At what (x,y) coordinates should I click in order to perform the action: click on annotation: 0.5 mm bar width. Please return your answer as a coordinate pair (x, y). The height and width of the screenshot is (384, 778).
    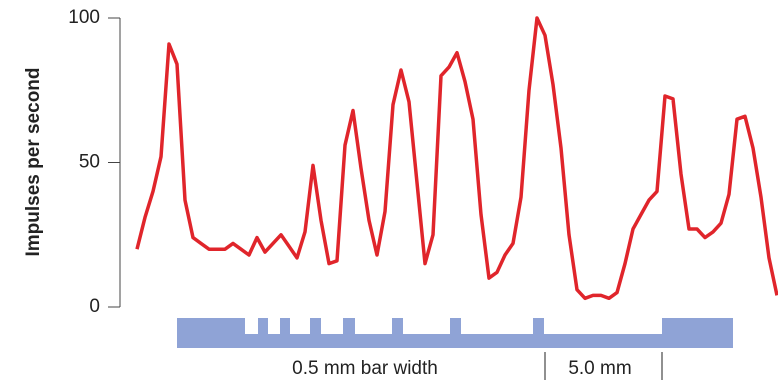
    Looking at the image, I should click on (365, 368).